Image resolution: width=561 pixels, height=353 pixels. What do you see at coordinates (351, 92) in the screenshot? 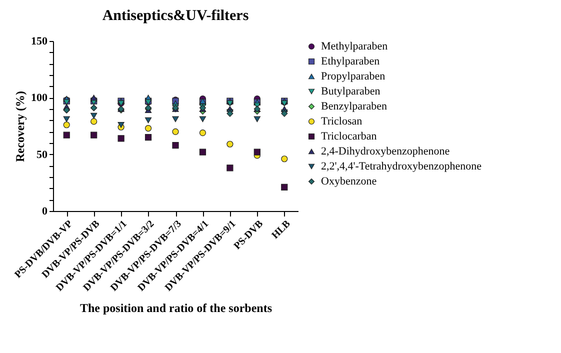
I see `legend-label: Butylparaben` at bounding box center [351, 92].